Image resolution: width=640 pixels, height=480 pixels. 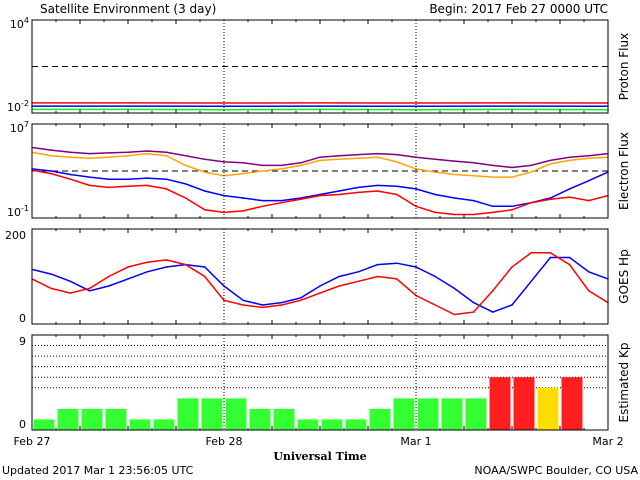 What do you see at coordinates (624, 276) in the screenshot?
I see `panel-label-2: GOES Hp` at bounding box center [624, 276].